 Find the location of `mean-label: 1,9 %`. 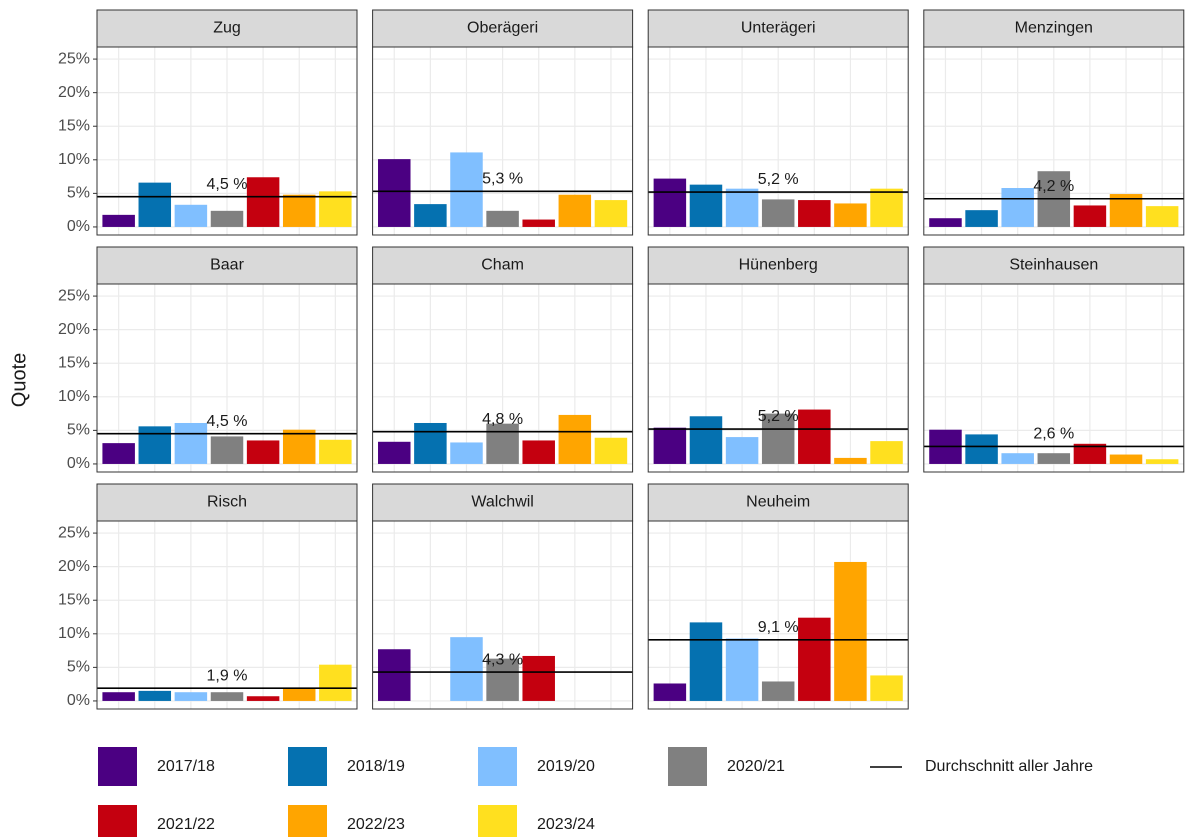

mean-label: 1,9 % is located at coordinates (227, 675).